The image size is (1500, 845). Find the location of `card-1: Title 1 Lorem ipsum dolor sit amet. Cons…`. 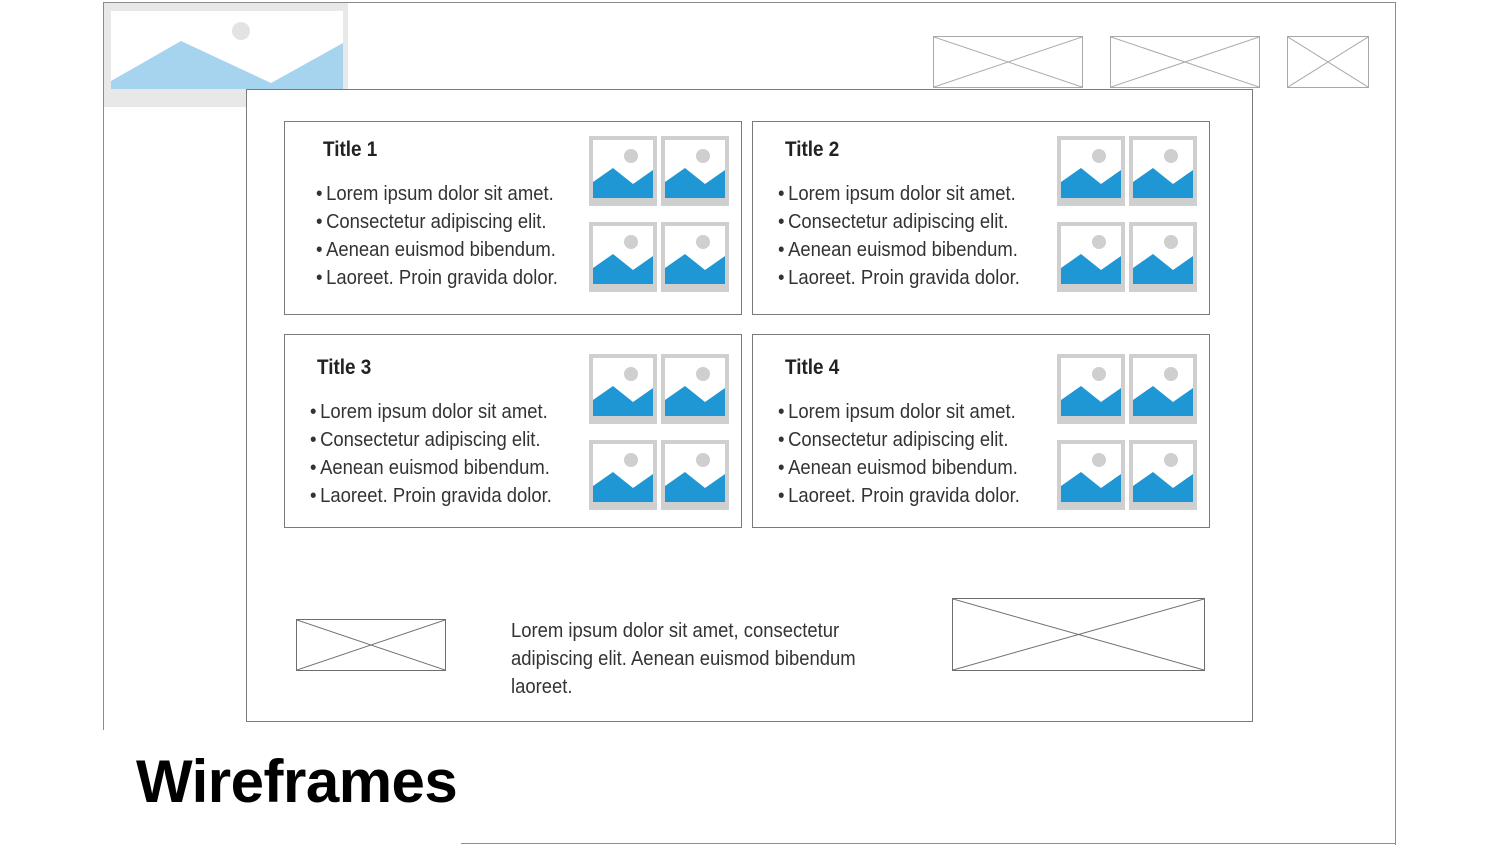

card-1: Title 1 Lorem ipsum dolor sit amet. Cons… is located at coordinates (513, 218).